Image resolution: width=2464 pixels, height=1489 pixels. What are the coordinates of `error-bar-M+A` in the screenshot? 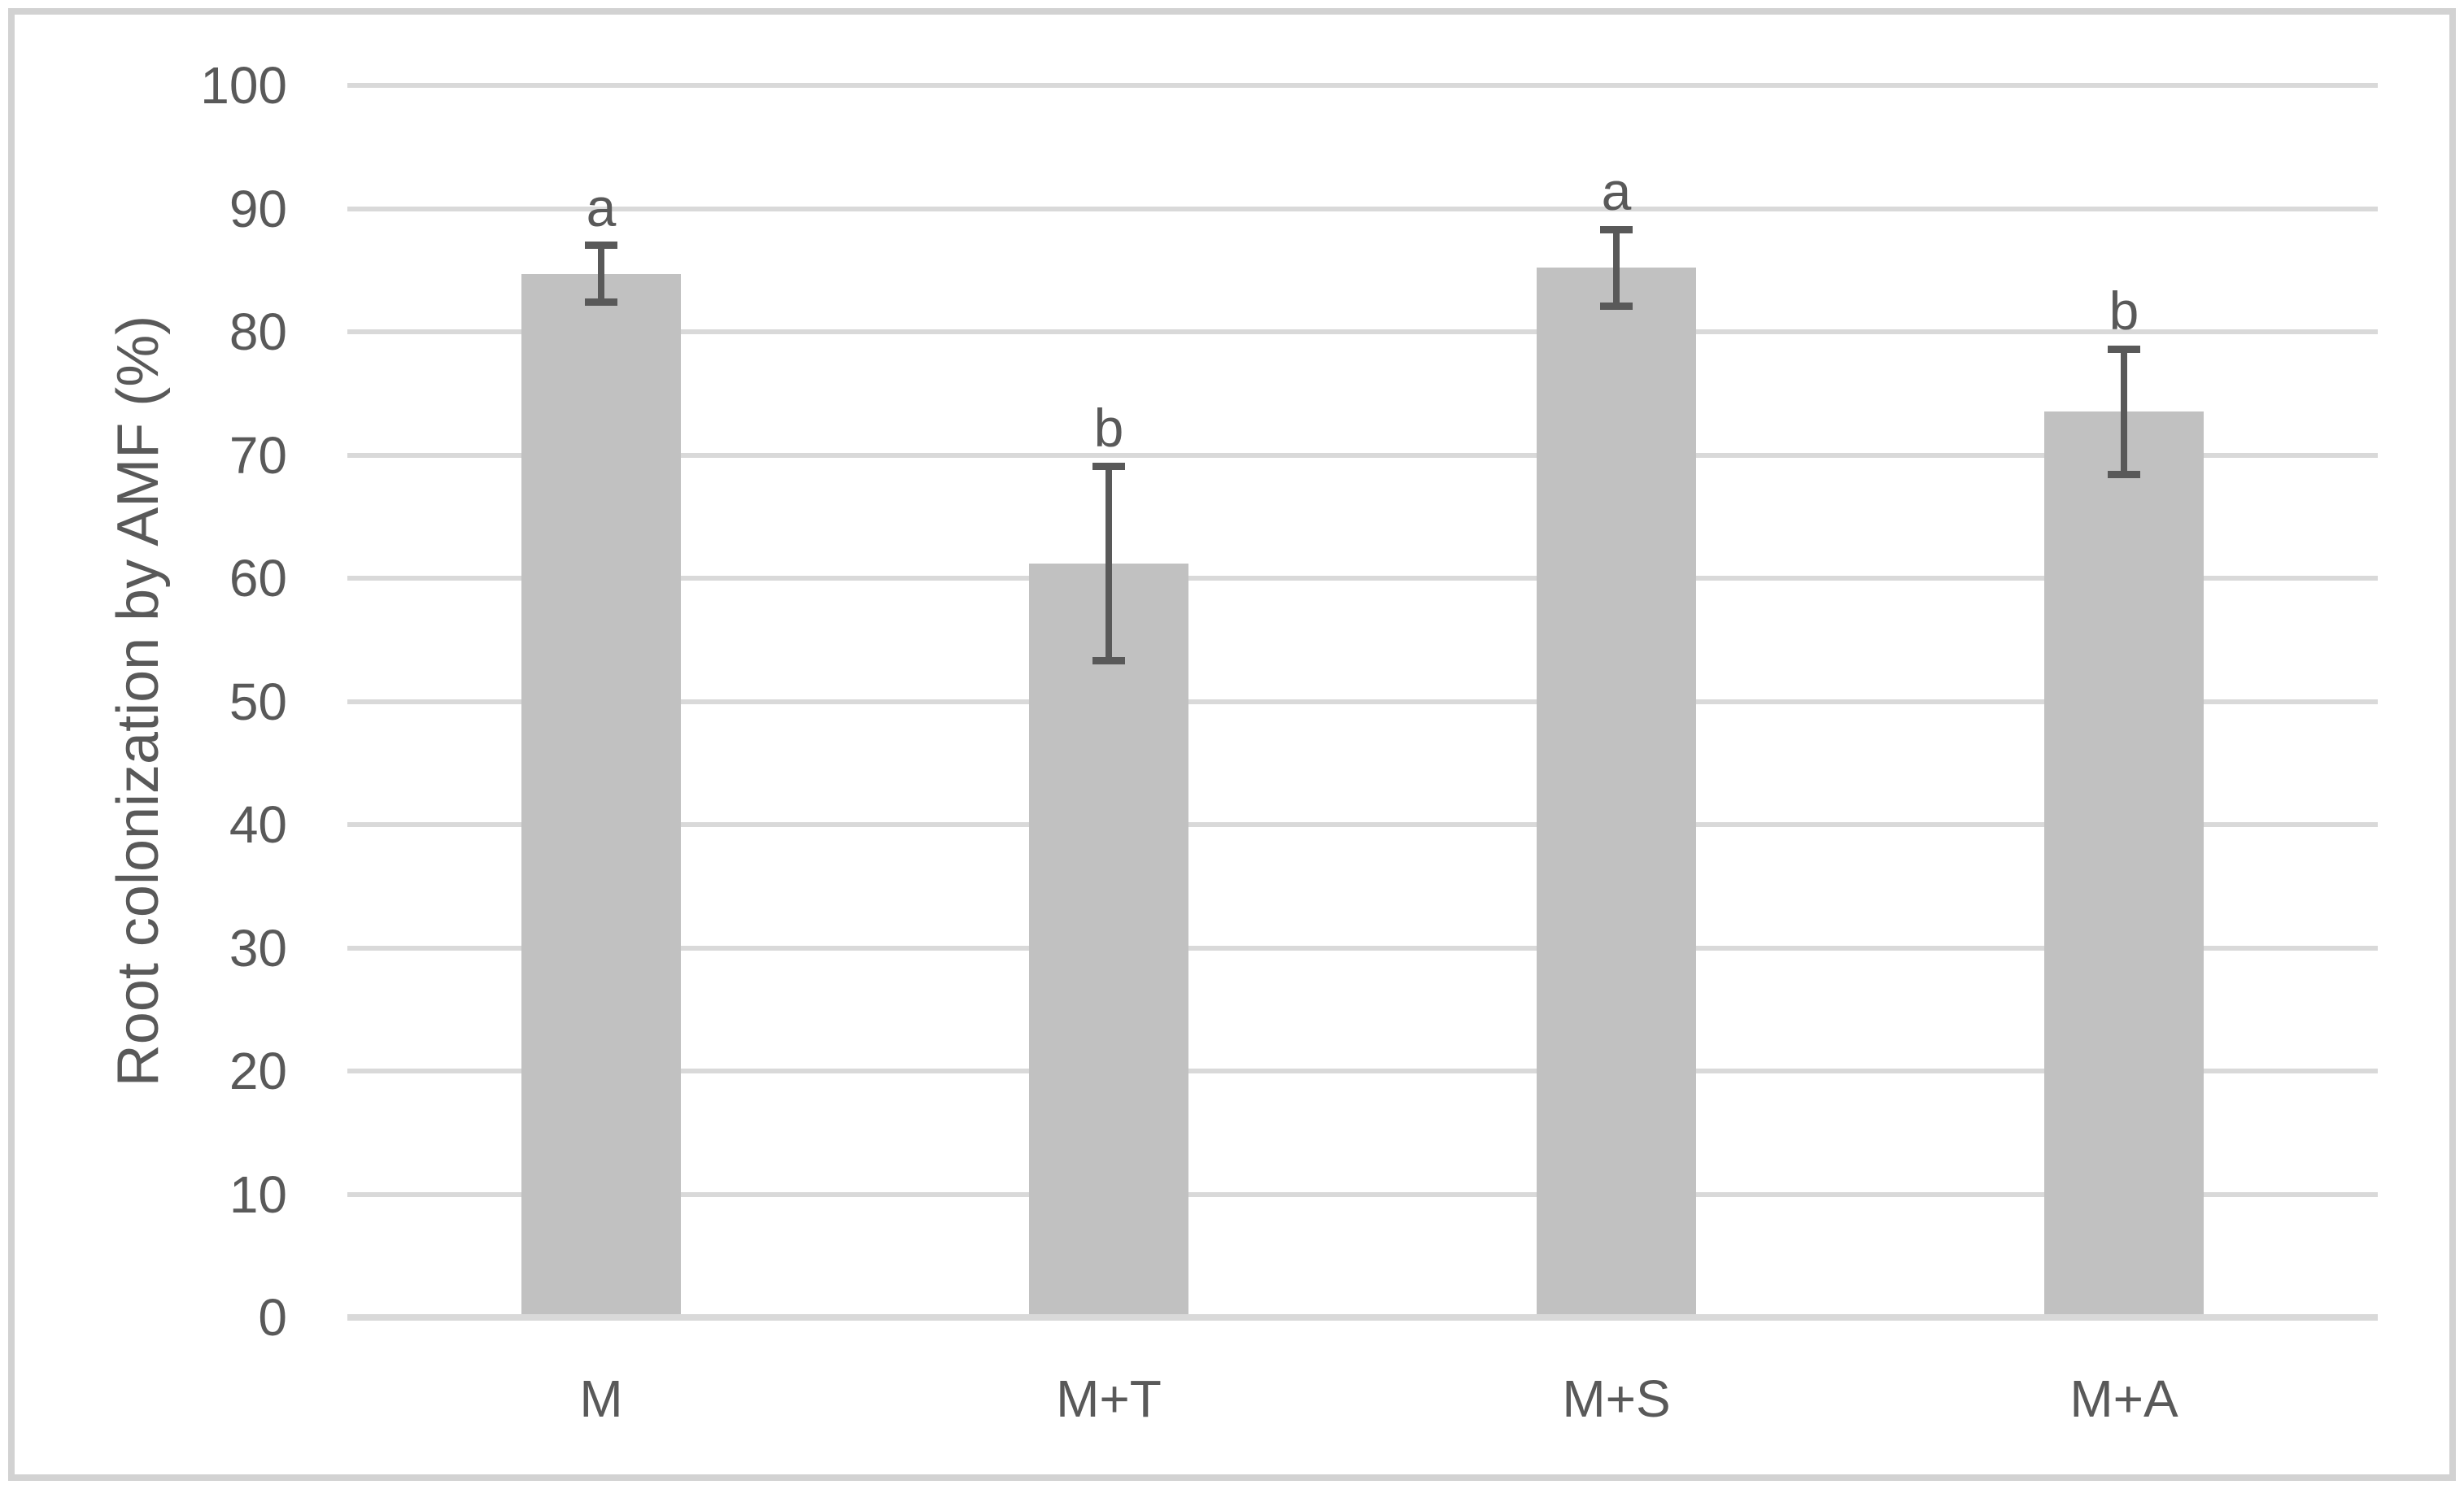 It's located at (2124, 412).